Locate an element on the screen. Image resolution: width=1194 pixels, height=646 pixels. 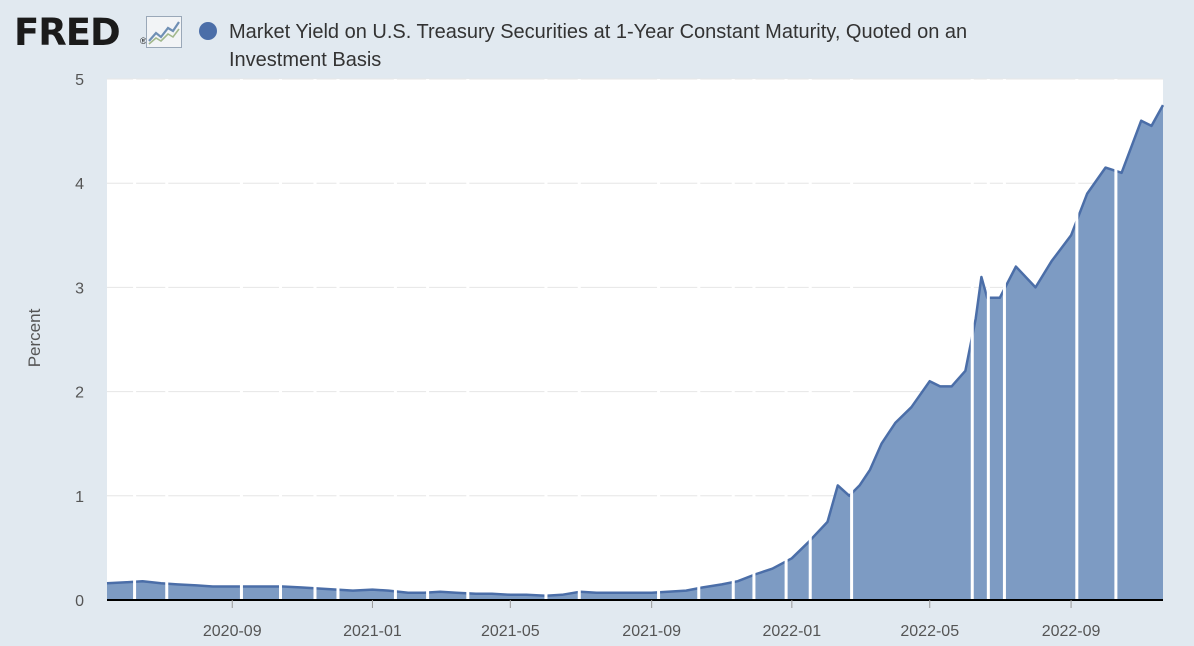
x-tick-label: 2022-05 is located at coordinates (929, 631).